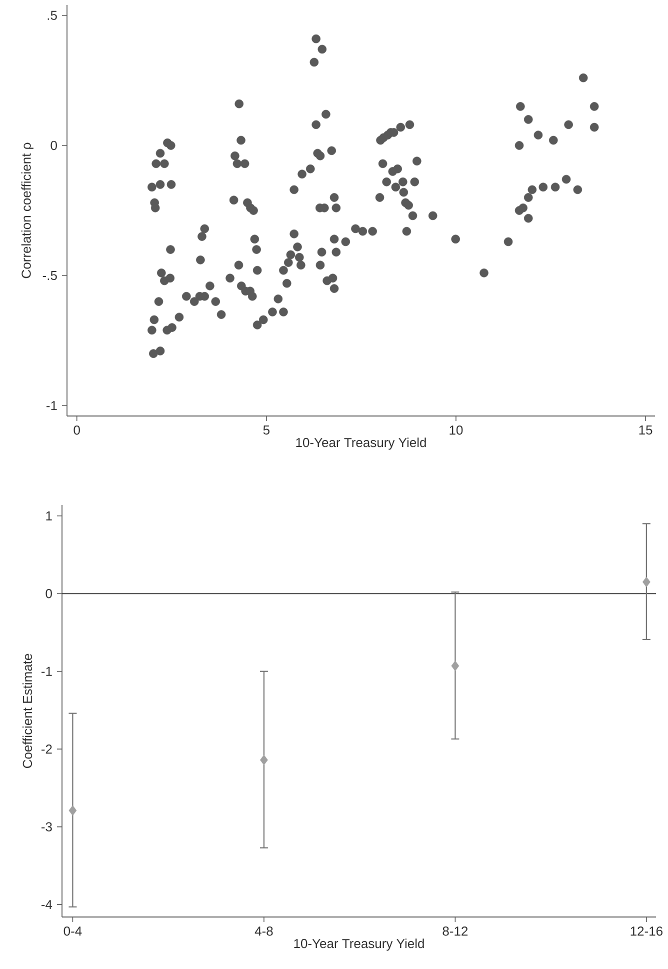 This screenshot has width=668, height=969. Describe the element at coordinates (46, 827) in the screenshot. I see `y-tick-label: -3` at that location.